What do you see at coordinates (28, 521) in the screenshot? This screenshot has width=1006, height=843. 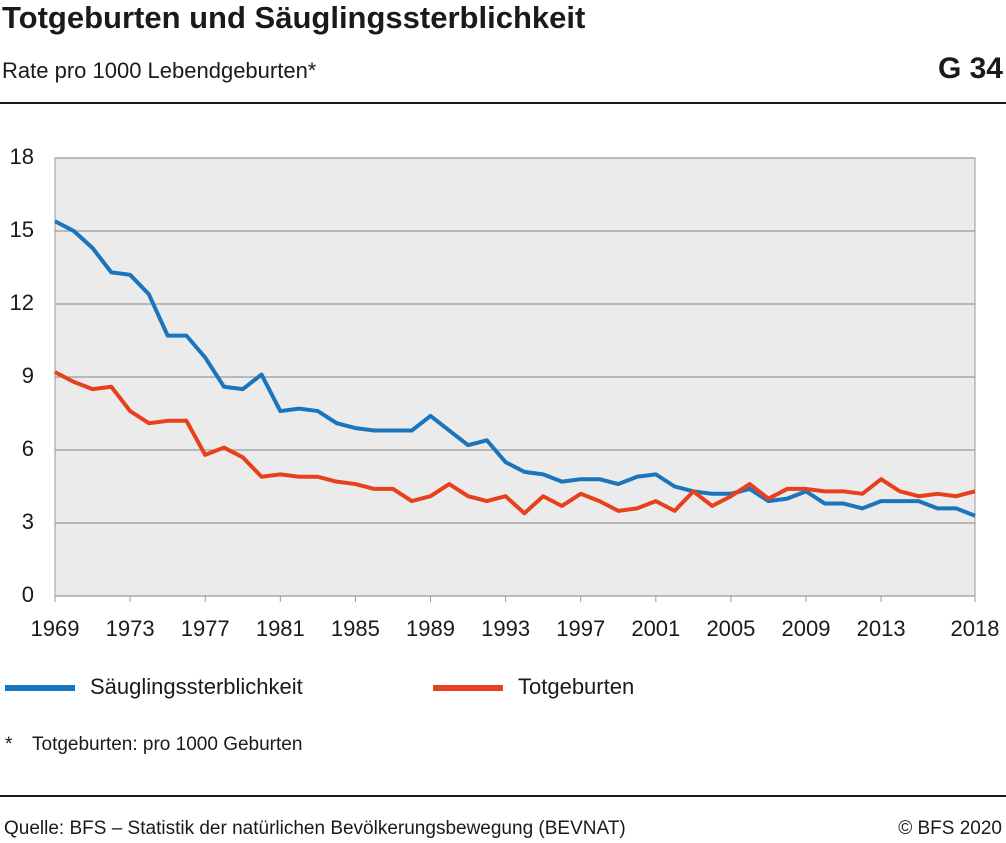 I see `y-tick-label: 3` at bounding box center [28, 521].